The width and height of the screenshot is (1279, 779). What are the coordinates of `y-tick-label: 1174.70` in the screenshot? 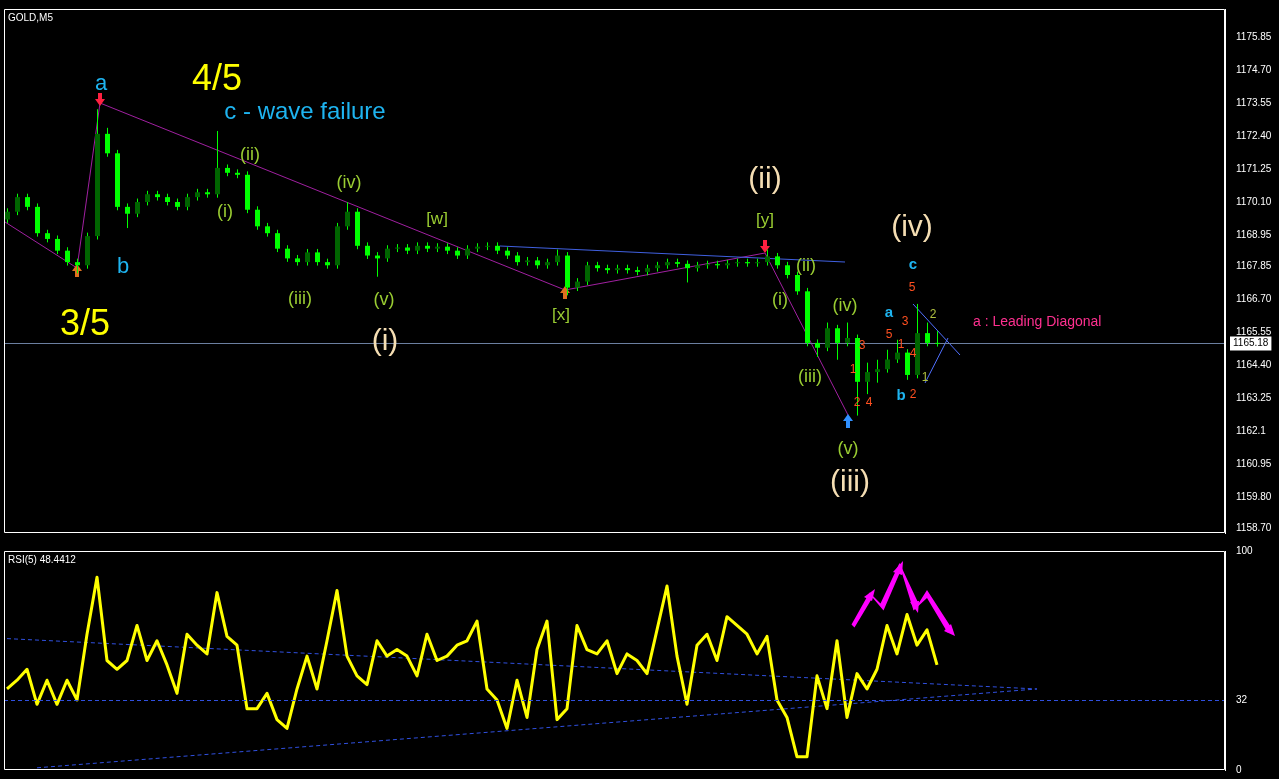 It's located at (1254, 70).